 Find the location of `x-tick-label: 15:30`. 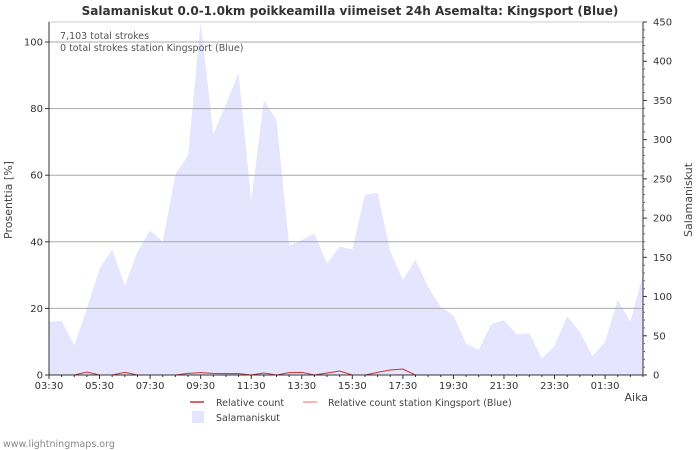

x-tick-label: 15:30 is located at coordinates (352, 386).